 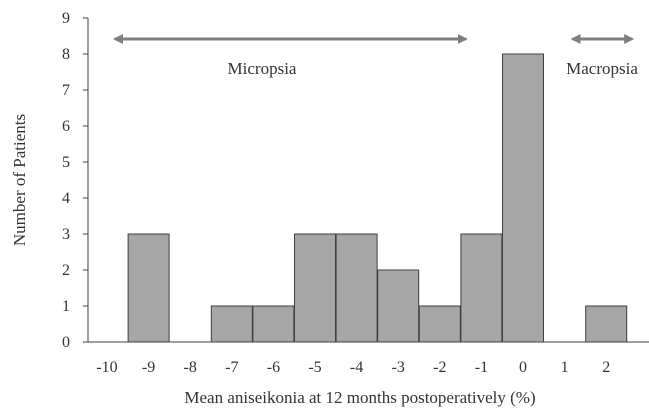 What do you see at coordinates (75, 180) in the screenshot?
I see `y-tick-labels: 0 1 2 3 4 5 6 7 8 9` at bounding box center [75, 180].